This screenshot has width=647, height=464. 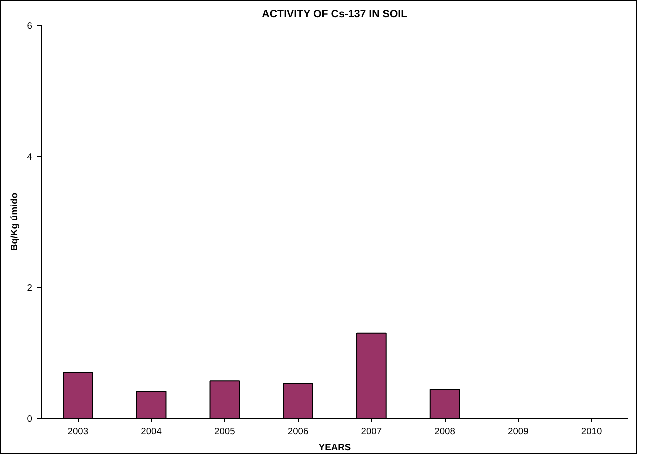 I want to click on x-tick-label: 2004, so click(x=151, y=431).